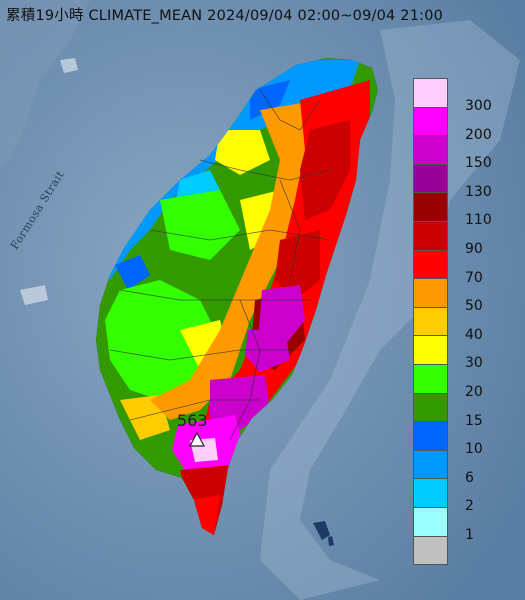  I want to click on legend-label: 150, so click(478, 163).